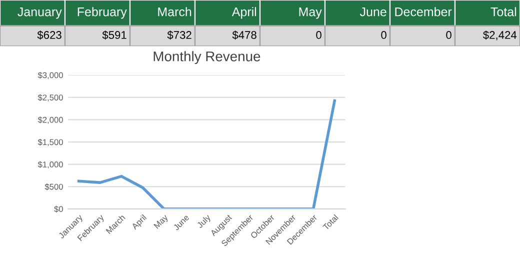  Describe the element at coordinates (50, 142) in the screenshot. I see `y-tick-label: $1,500` at that location.